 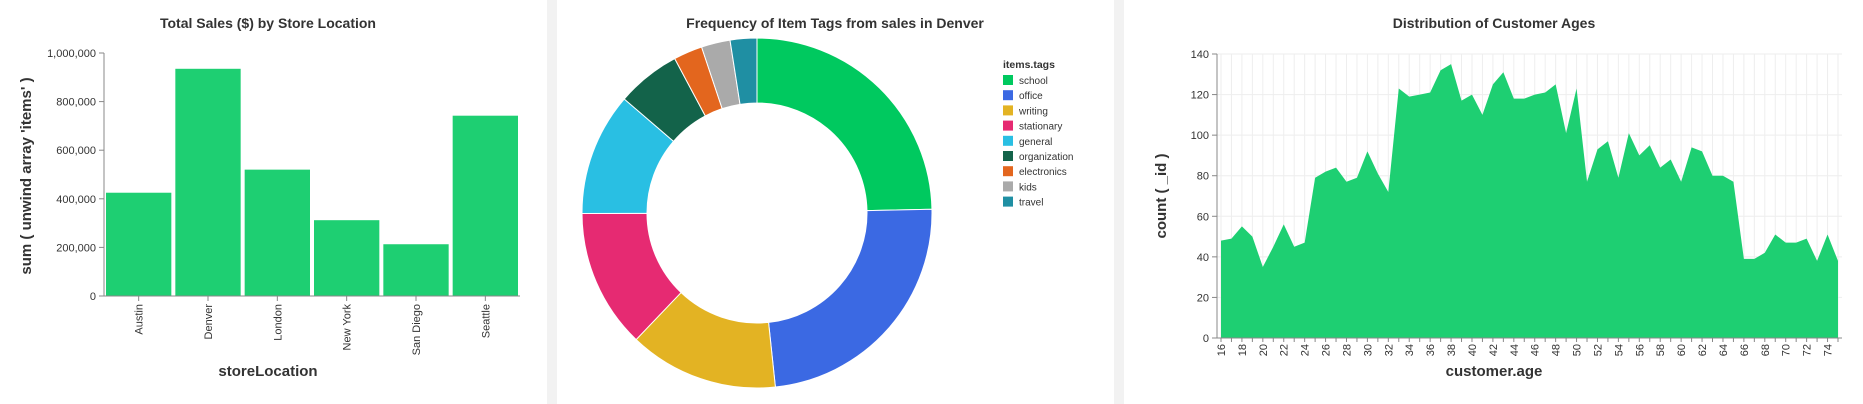 I want to click on slice-office, so click(x=850, y=298).